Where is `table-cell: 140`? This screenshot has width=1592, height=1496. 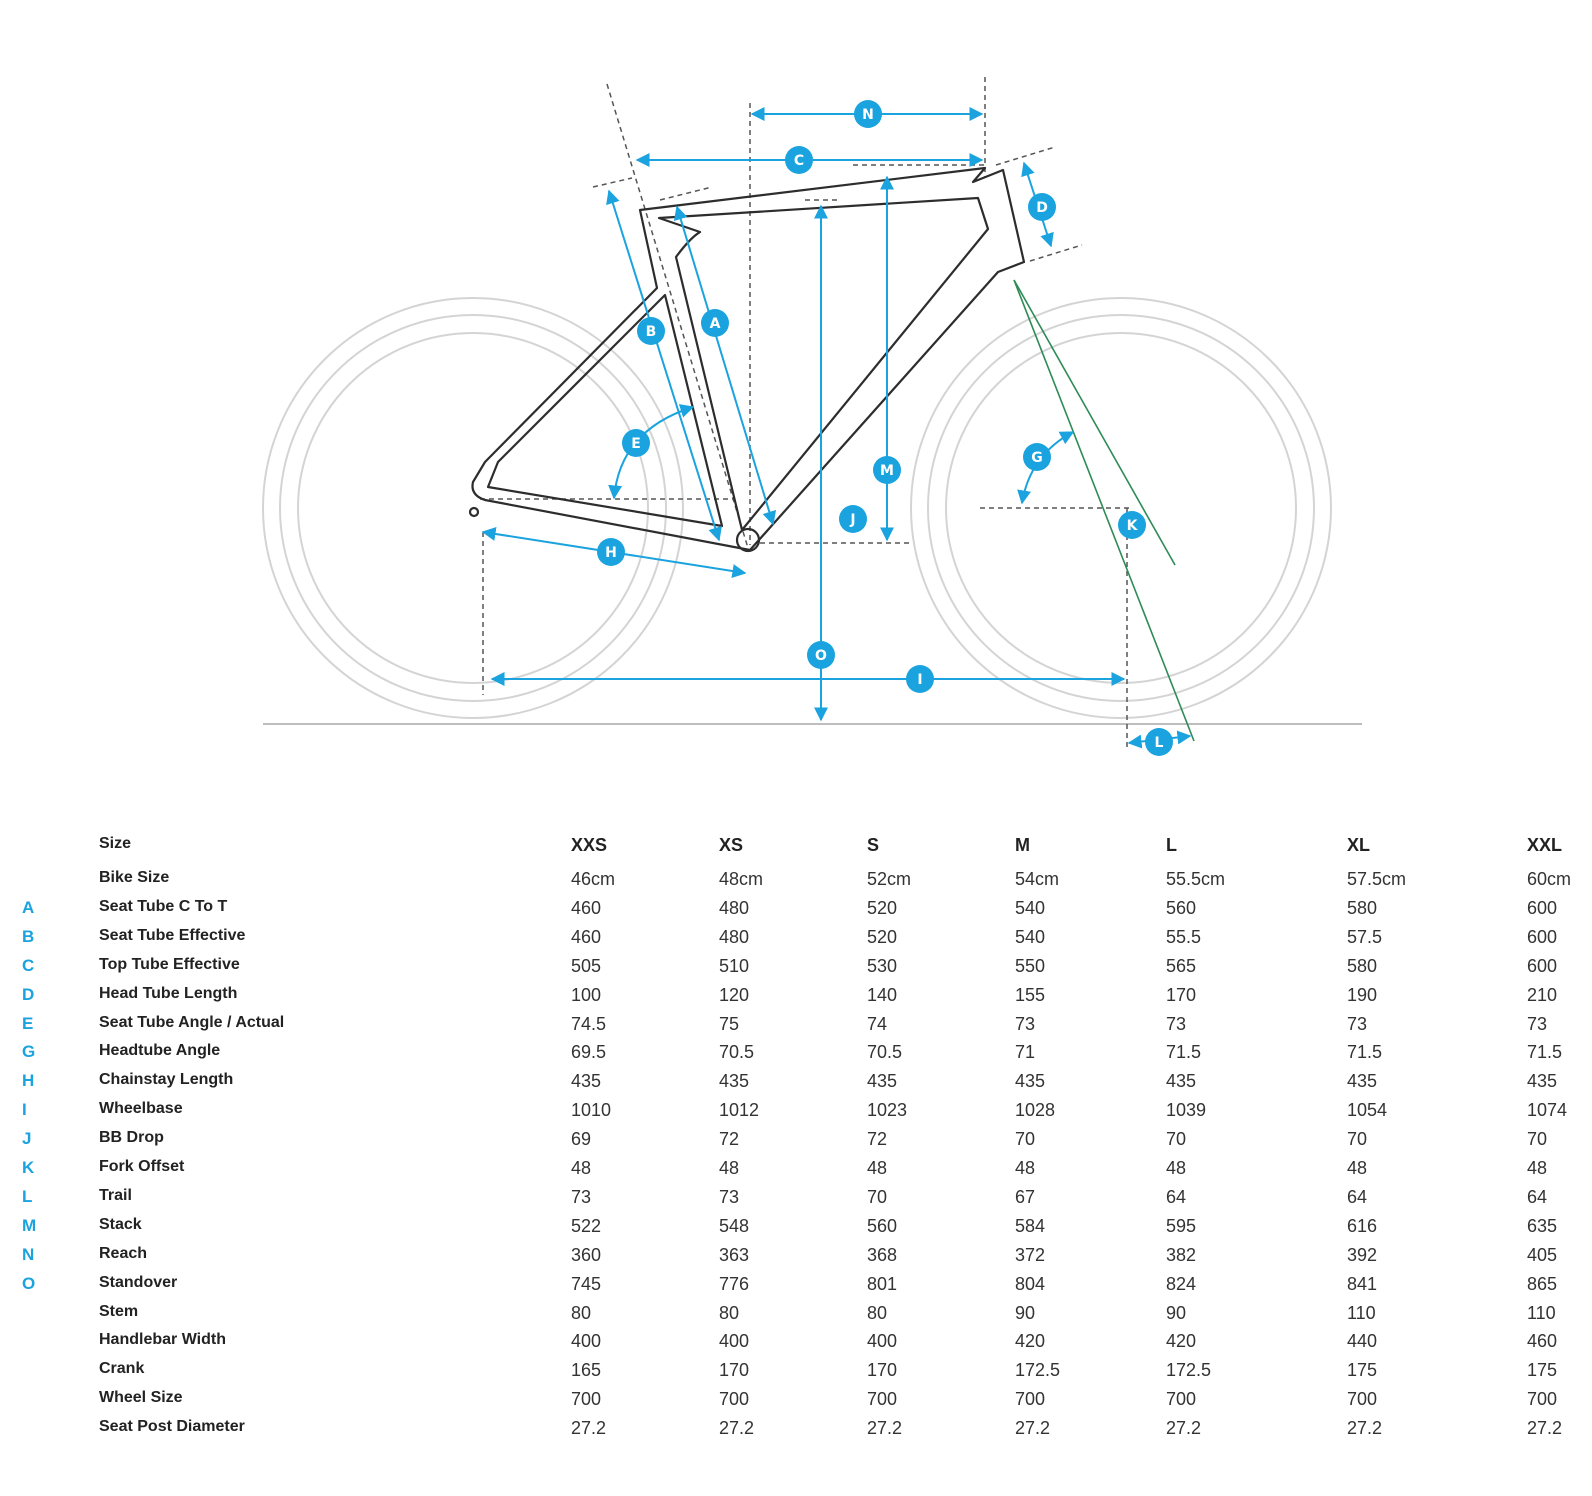 table-cell: 140 is located at coordinates (882, 994).